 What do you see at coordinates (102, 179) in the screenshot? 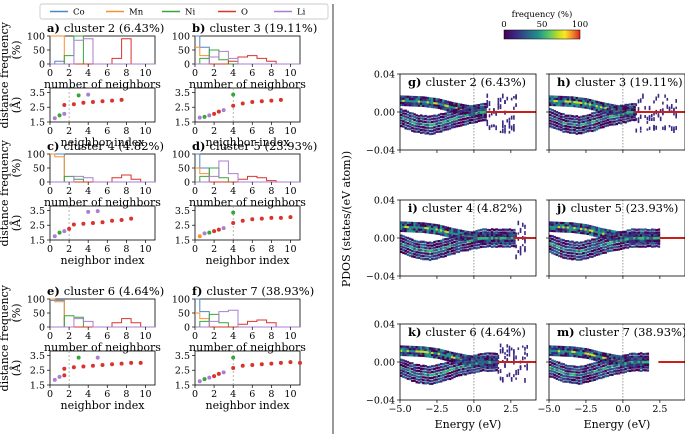
I see `histogram-li-line` at bounding box center [102, 179].